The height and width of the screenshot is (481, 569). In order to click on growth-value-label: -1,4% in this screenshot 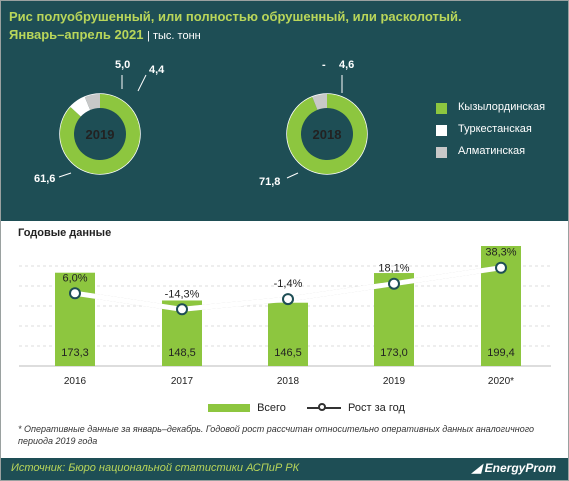, I will do `click(288, 284)`.